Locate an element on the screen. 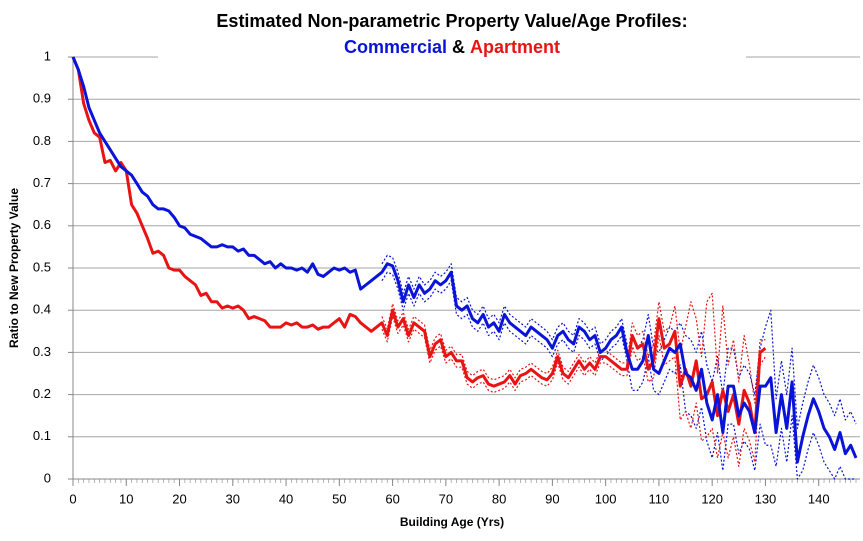 The image size is (863, 541). lower-band is located at coordinates (573, 391).